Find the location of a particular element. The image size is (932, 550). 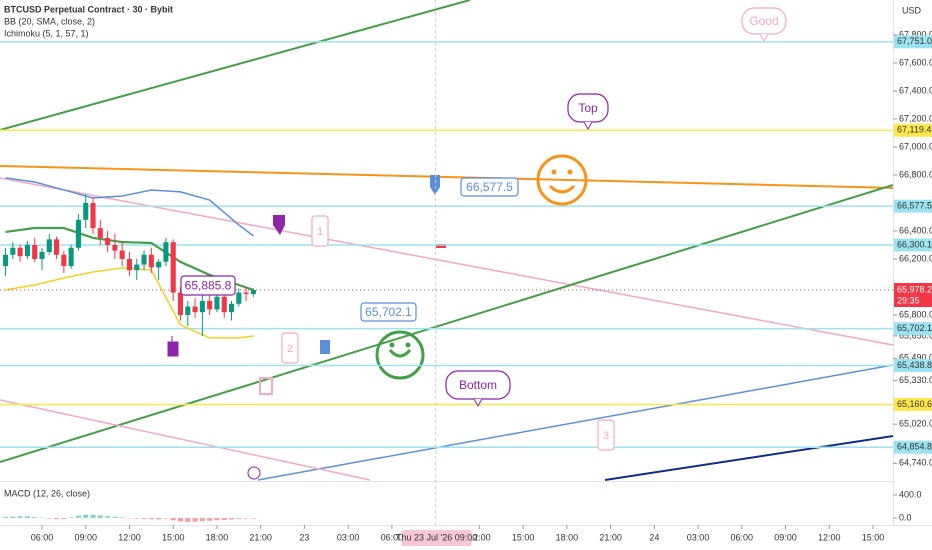

crosshair-label: Thu 23 Jul '26 09:00 is located at coordinates (436, 537).